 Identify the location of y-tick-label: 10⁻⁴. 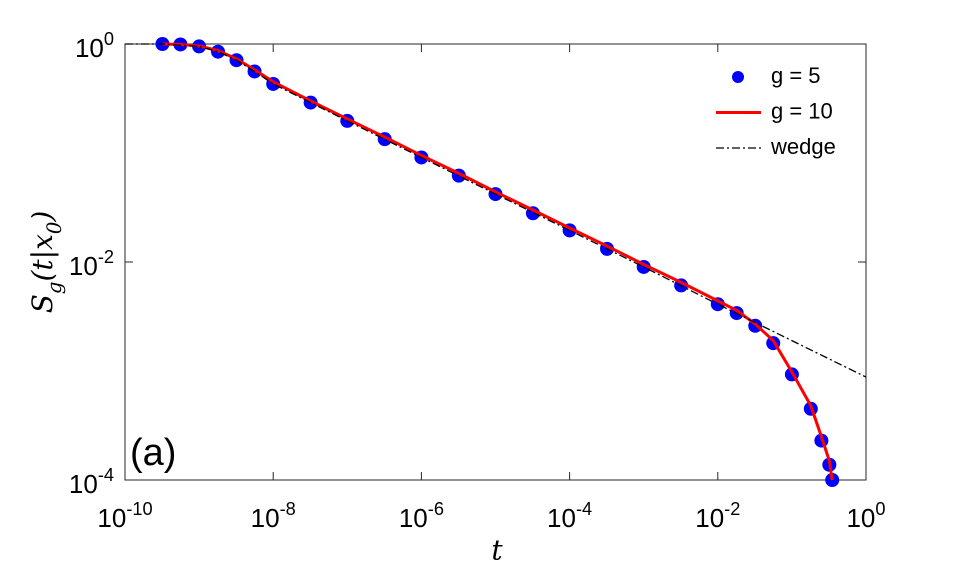
(91, 482).